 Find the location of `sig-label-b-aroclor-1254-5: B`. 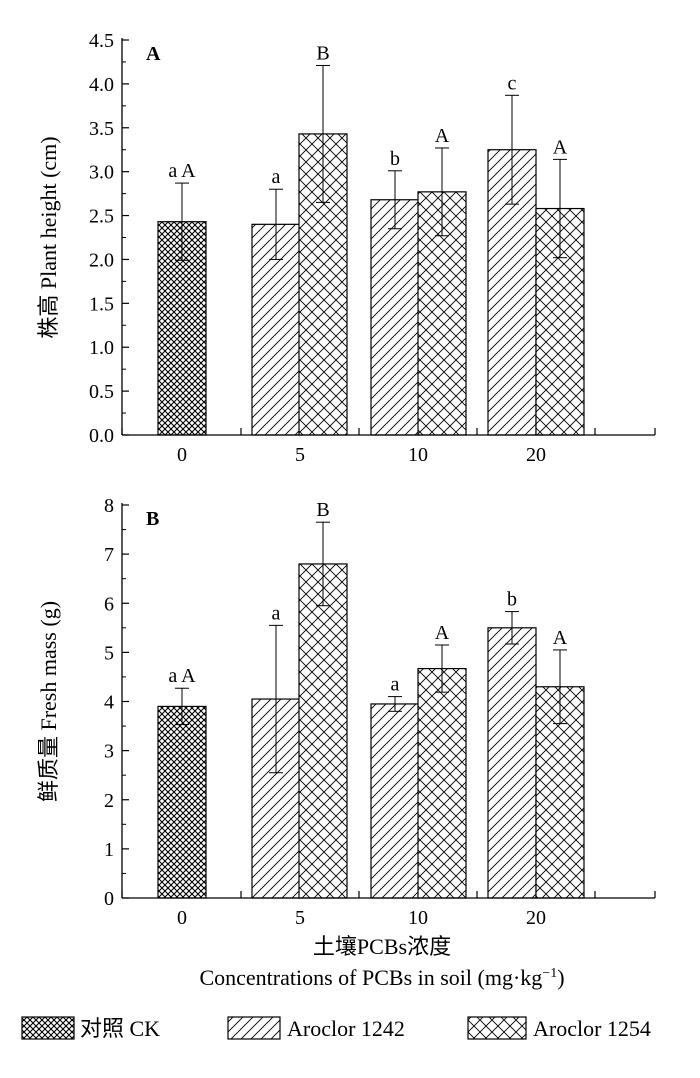

sig-label-b-aroclor-1254-5: B is located at coordinates (322, 510).